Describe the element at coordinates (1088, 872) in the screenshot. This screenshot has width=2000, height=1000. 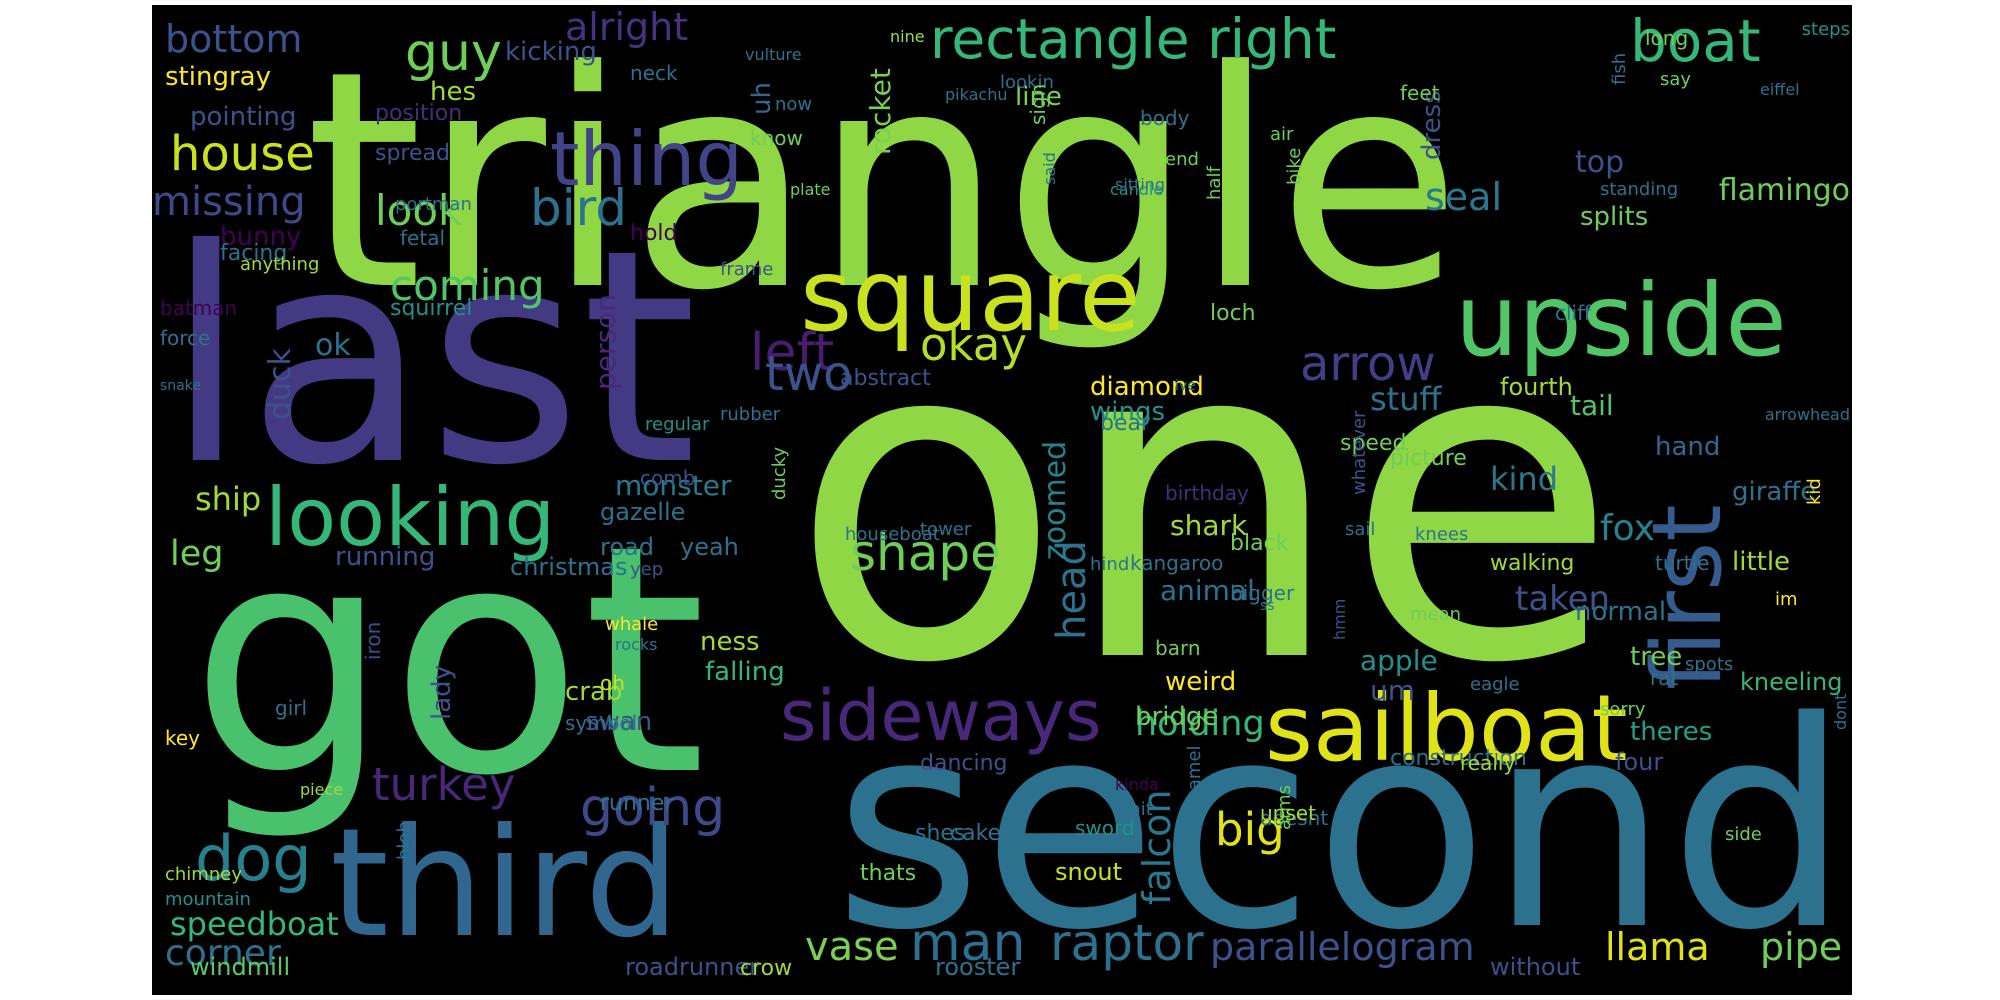
I see `word-snout: snout` at that location.